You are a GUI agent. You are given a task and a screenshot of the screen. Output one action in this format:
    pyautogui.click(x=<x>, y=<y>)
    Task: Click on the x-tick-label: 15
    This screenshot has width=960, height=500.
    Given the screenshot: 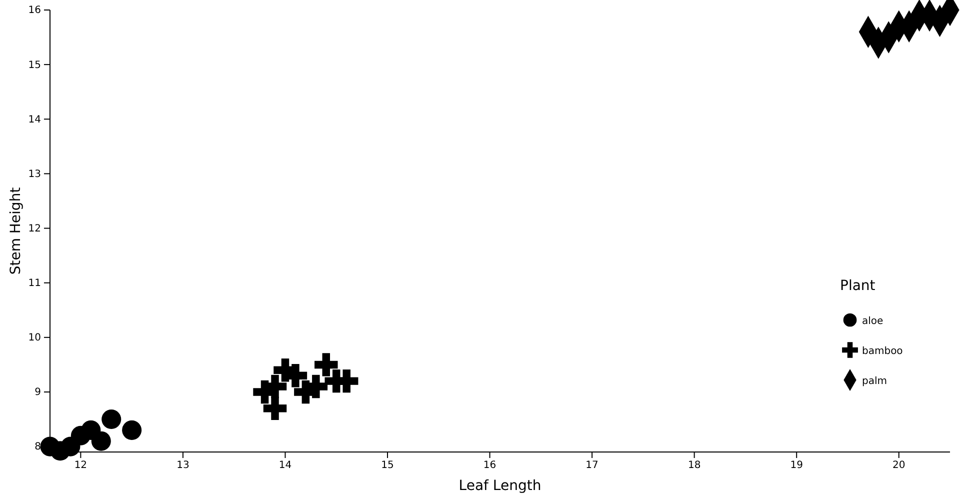 What is the action you would take?
    pyautogui.click(x=387, y=466)
    